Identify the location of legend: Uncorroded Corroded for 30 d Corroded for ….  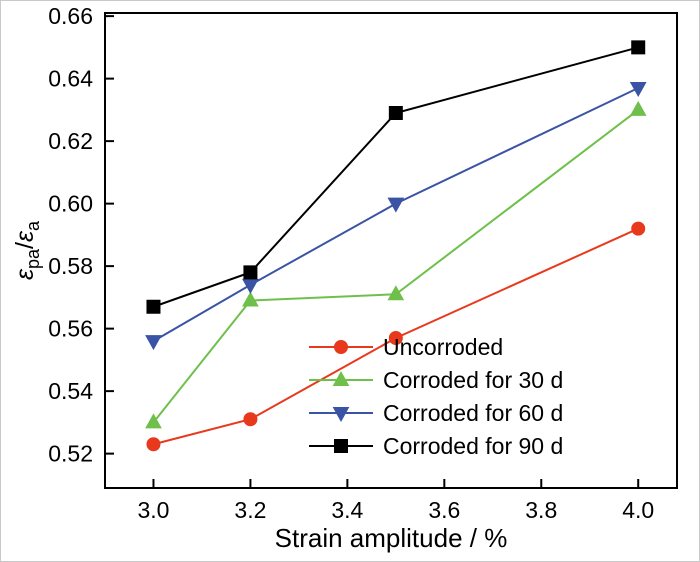
(436, 396).